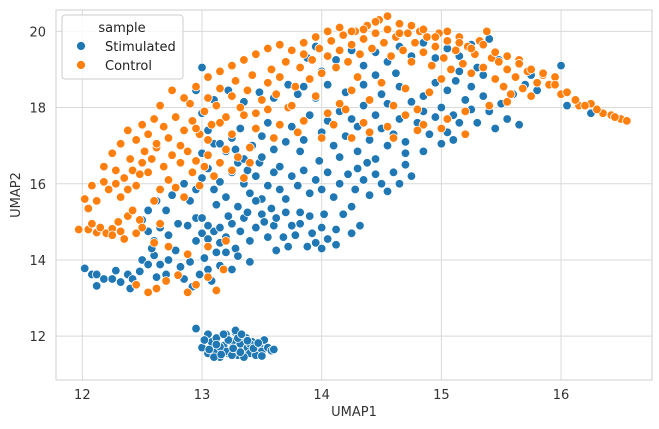 The height and width of the screenshot is (429, 659). Describe the element at coordinates (37, 185) in the screenshot. I see `y-tick-label: 16` at that location.